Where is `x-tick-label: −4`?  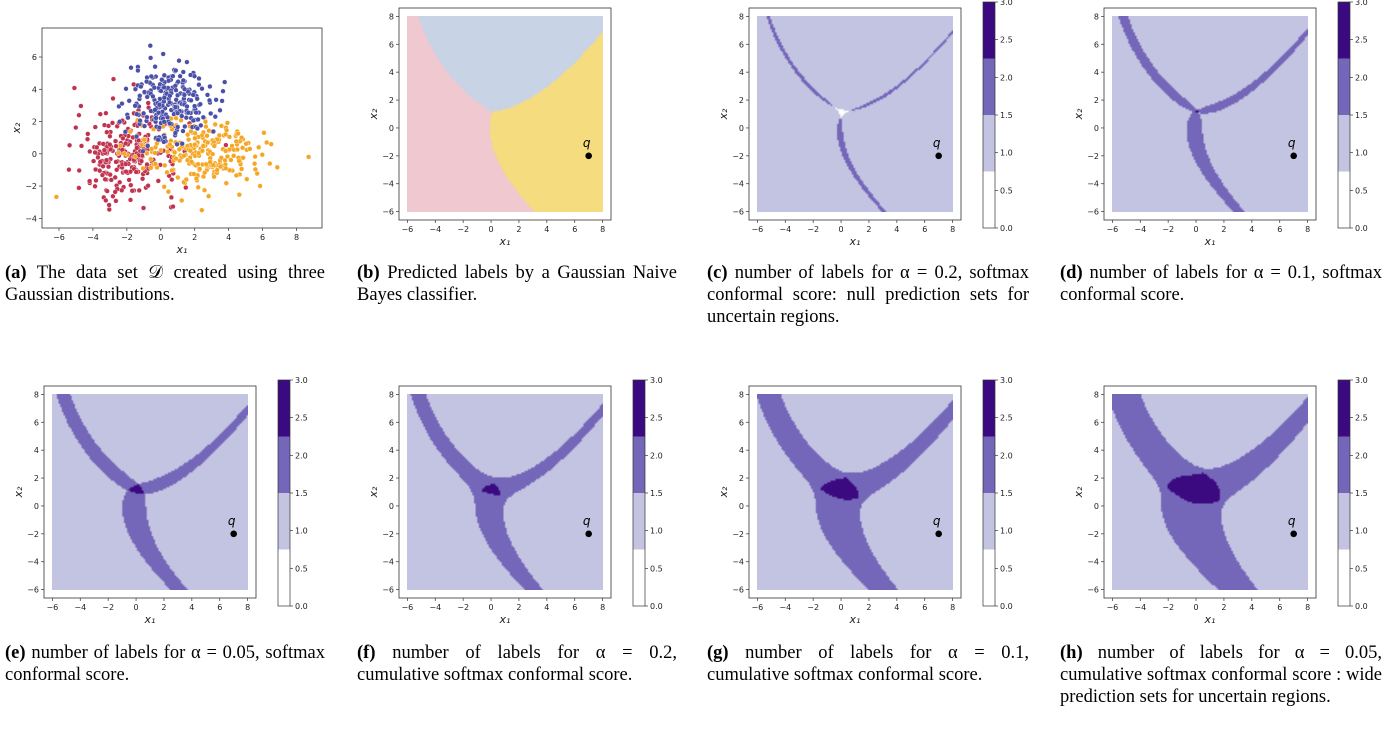 x-tick-label: −4 is located at coordinates (80, 607).